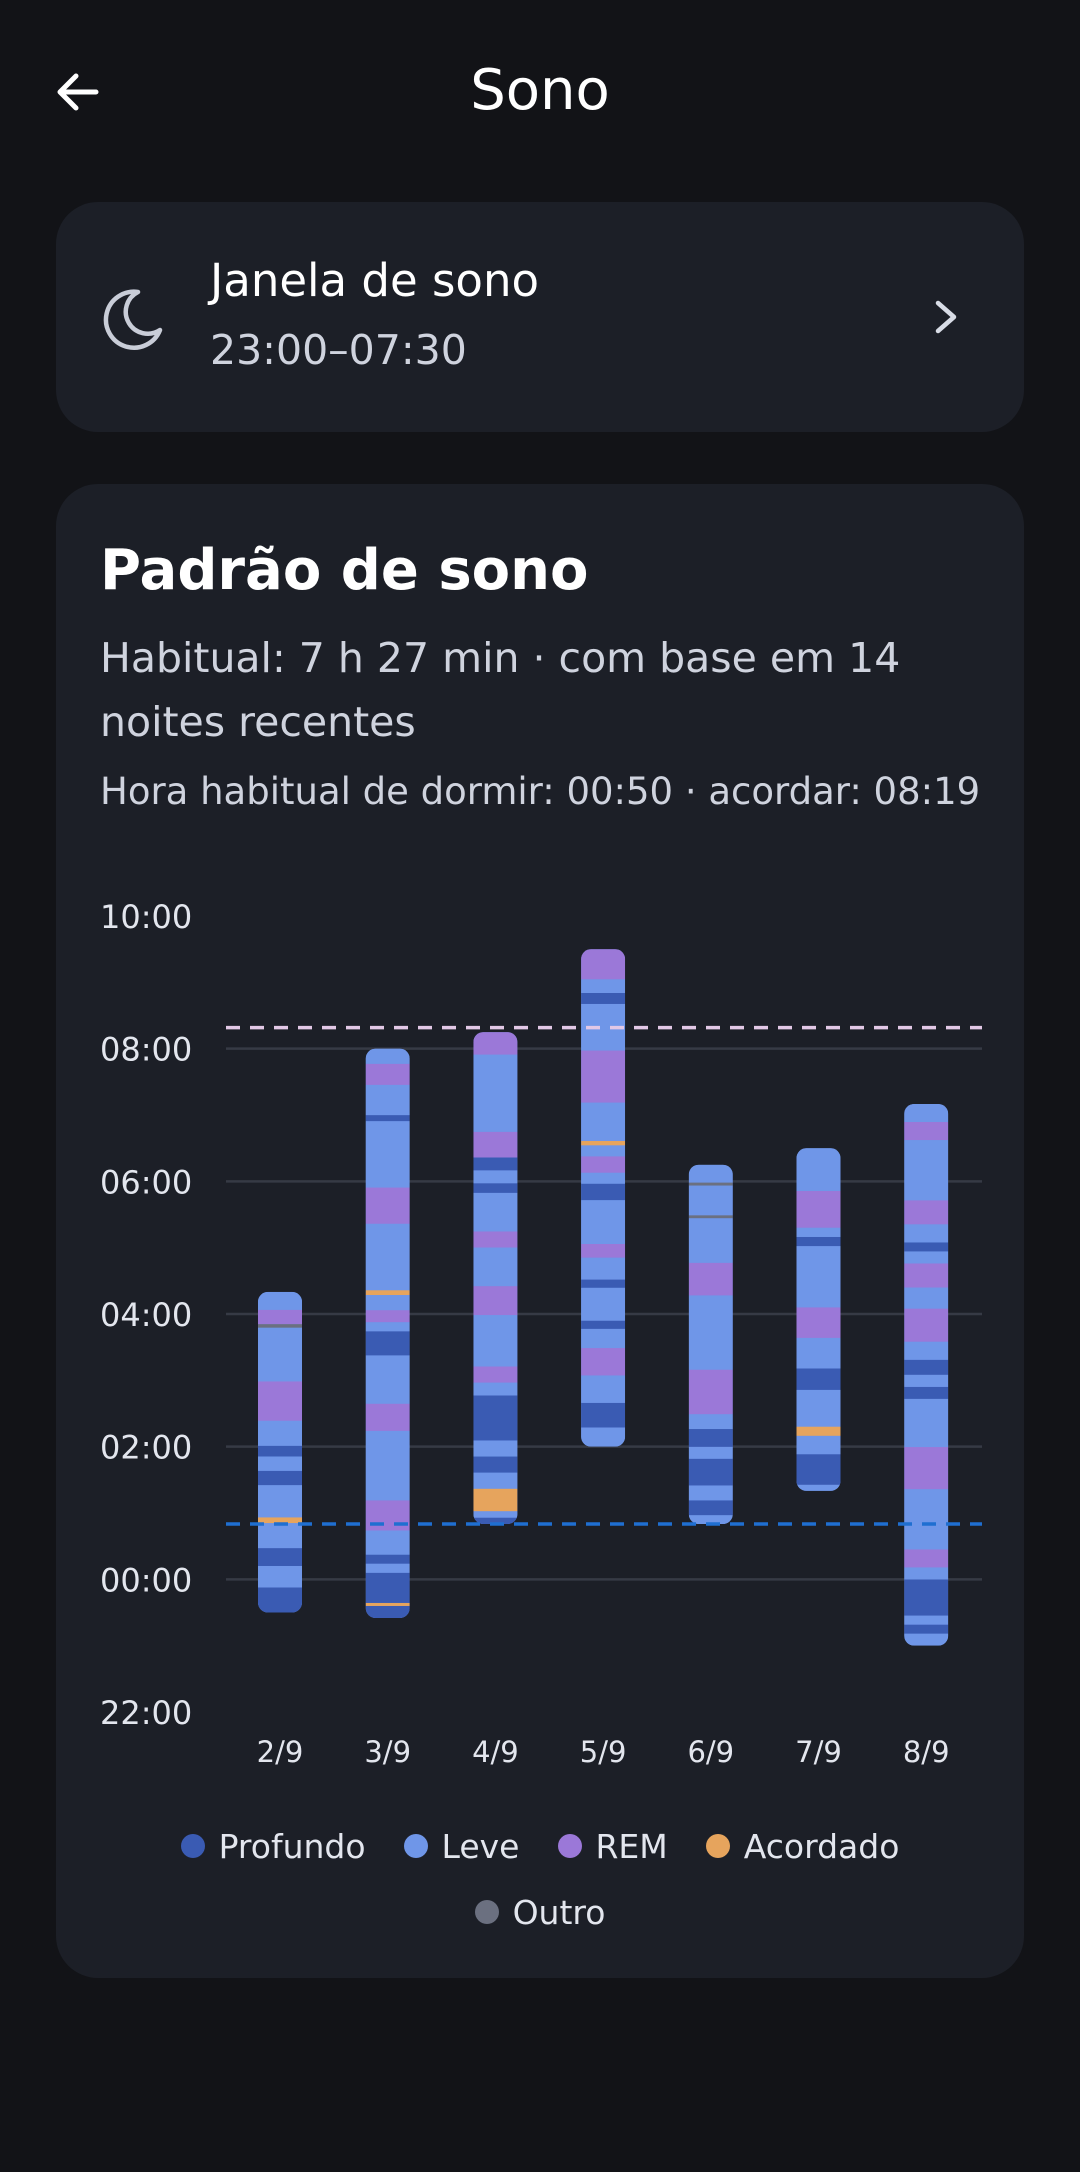 The height and width of the screenshot is (2172, 1080). What do you see at coordinates (540, 317) in the screenshot?
I see `sleep-window-card: Janela de sono 23:00–07:30` at bounding box center [540, 317].